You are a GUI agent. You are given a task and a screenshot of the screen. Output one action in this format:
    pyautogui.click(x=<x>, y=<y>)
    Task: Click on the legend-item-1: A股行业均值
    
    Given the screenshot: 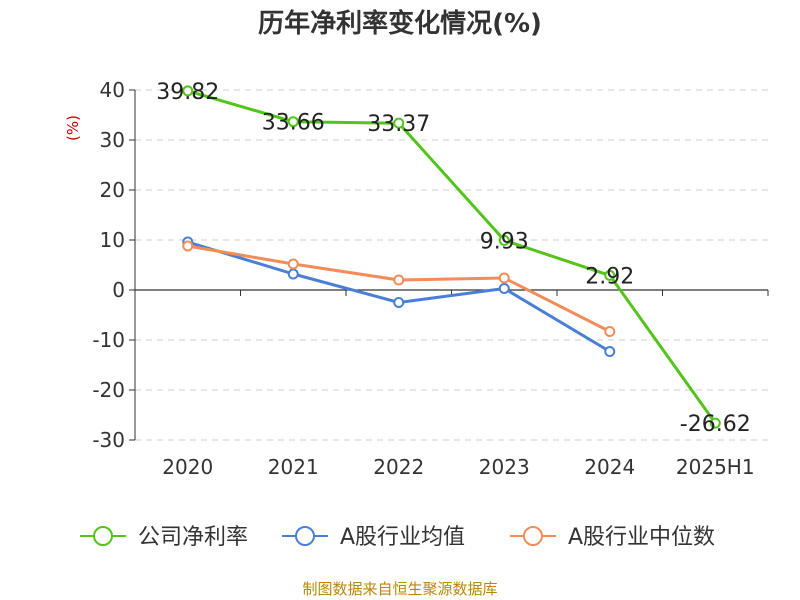 What is the action you would take?
    pyautogui.click(x=373, y=537)
    